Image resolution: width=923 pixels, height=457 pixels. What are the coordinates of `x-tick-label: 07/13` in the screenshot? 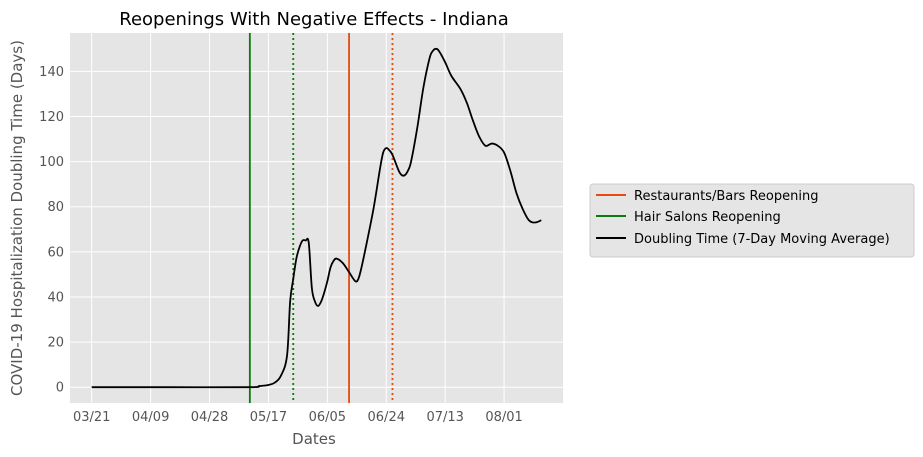 It's located at (444, 417).